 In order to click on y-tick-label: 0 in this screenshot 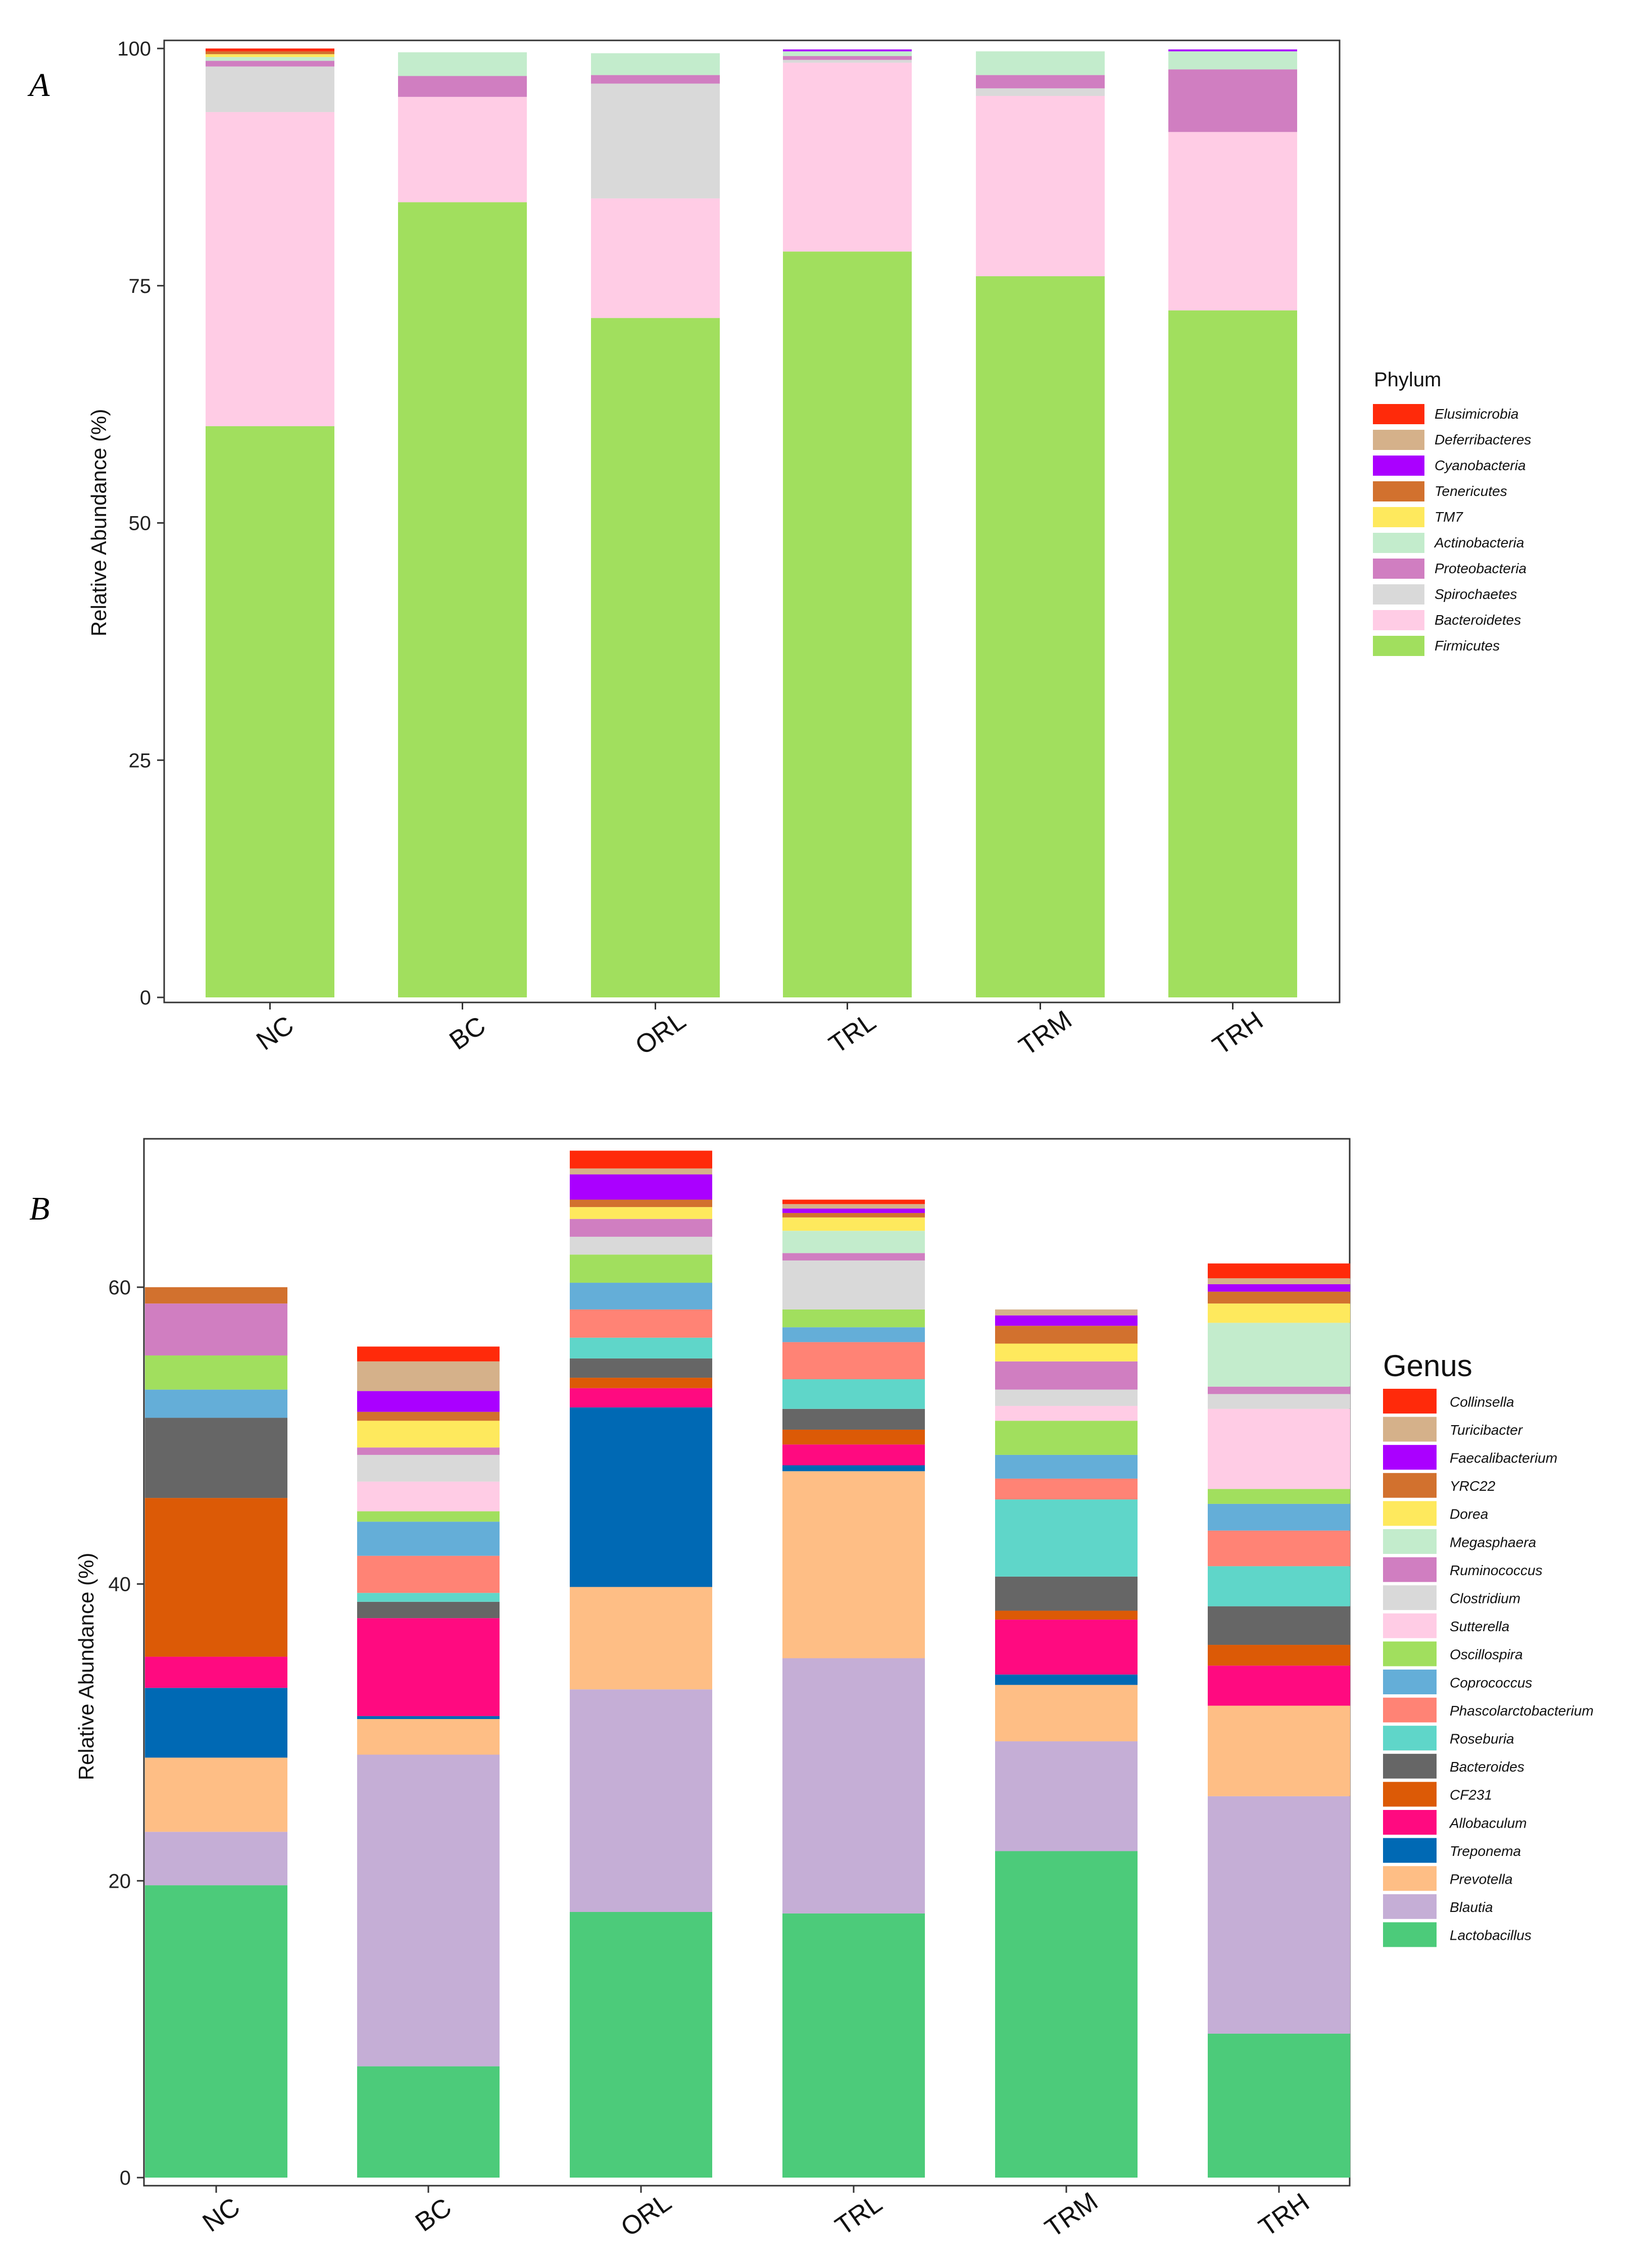, I will do `click(145, 998)`.